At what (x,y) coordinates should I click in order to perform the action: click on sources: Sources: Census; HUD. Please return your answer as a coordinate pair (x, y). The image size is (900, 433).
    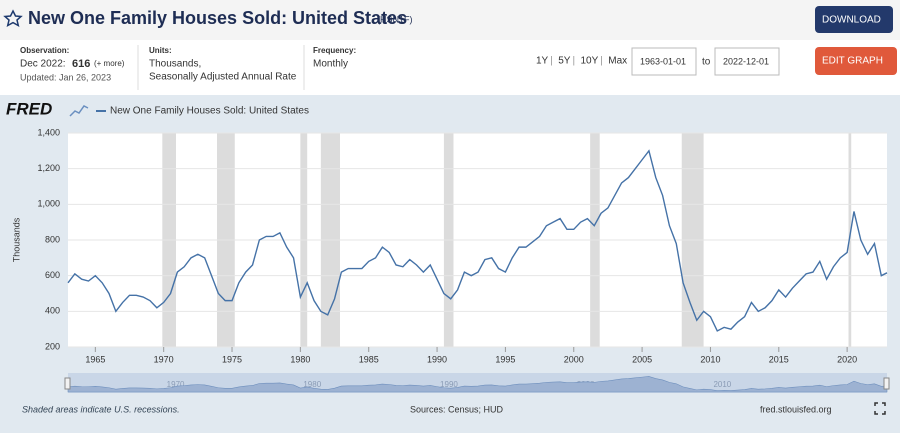
    Looking at the image, I should click on (457, 409).